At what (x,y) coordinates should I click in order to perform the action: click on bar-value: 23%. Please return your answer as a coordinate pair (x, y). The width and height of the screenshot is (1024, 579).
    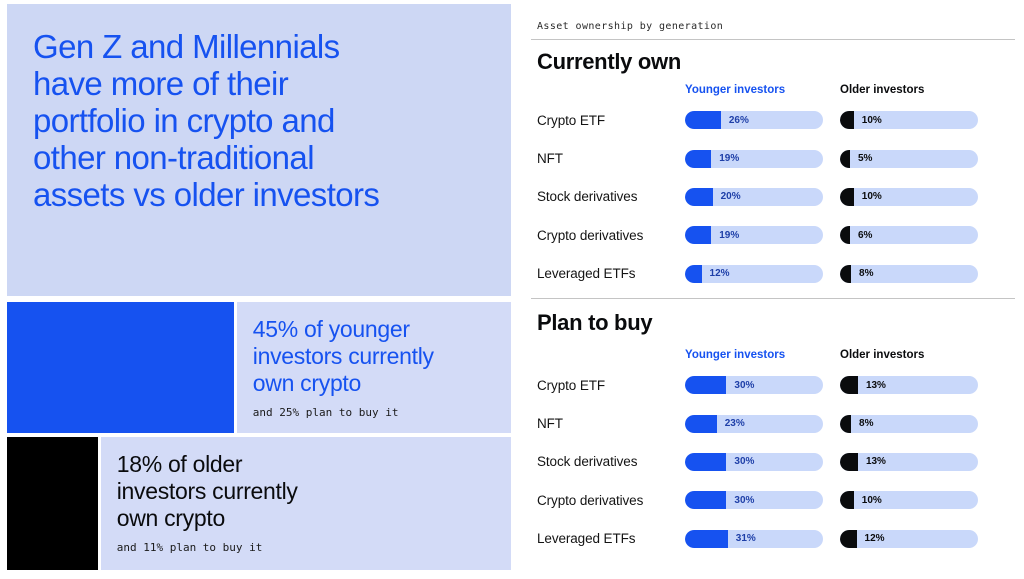
    Looking at the image, I should click on (734, 424).